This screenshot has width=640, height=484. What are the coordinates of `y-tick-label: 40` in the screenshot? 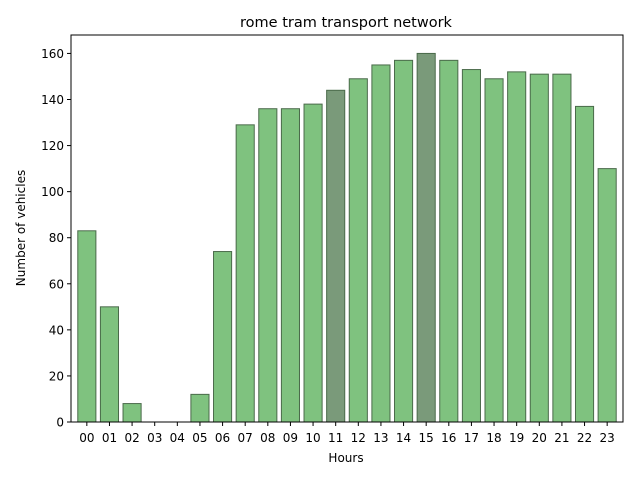 It's located at (56, 330).